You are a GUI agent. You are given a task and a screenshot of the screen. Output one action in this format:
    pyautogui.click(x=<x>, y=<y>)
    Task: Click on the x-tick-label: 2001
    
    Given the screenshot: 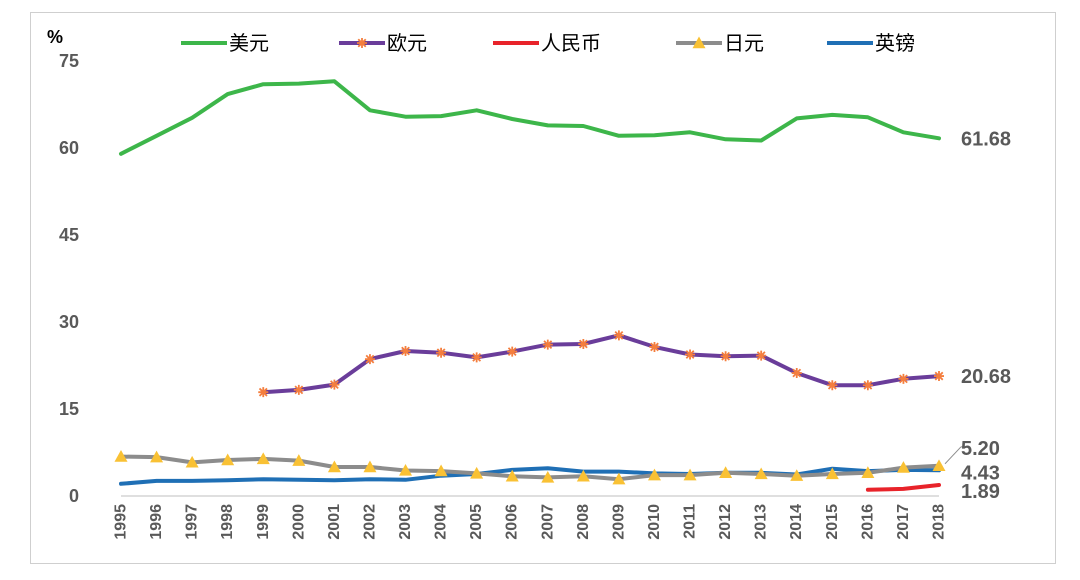 What is the action you would take?
    pyautogui.click(x=334, y=522)
    